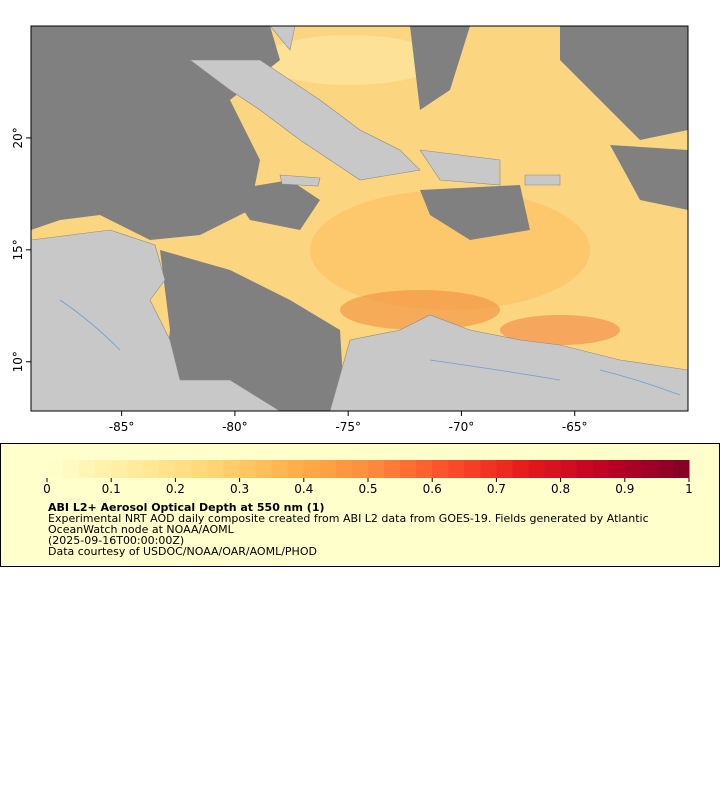  I want to click on x-tick-label: -70°, so click(462, 427).